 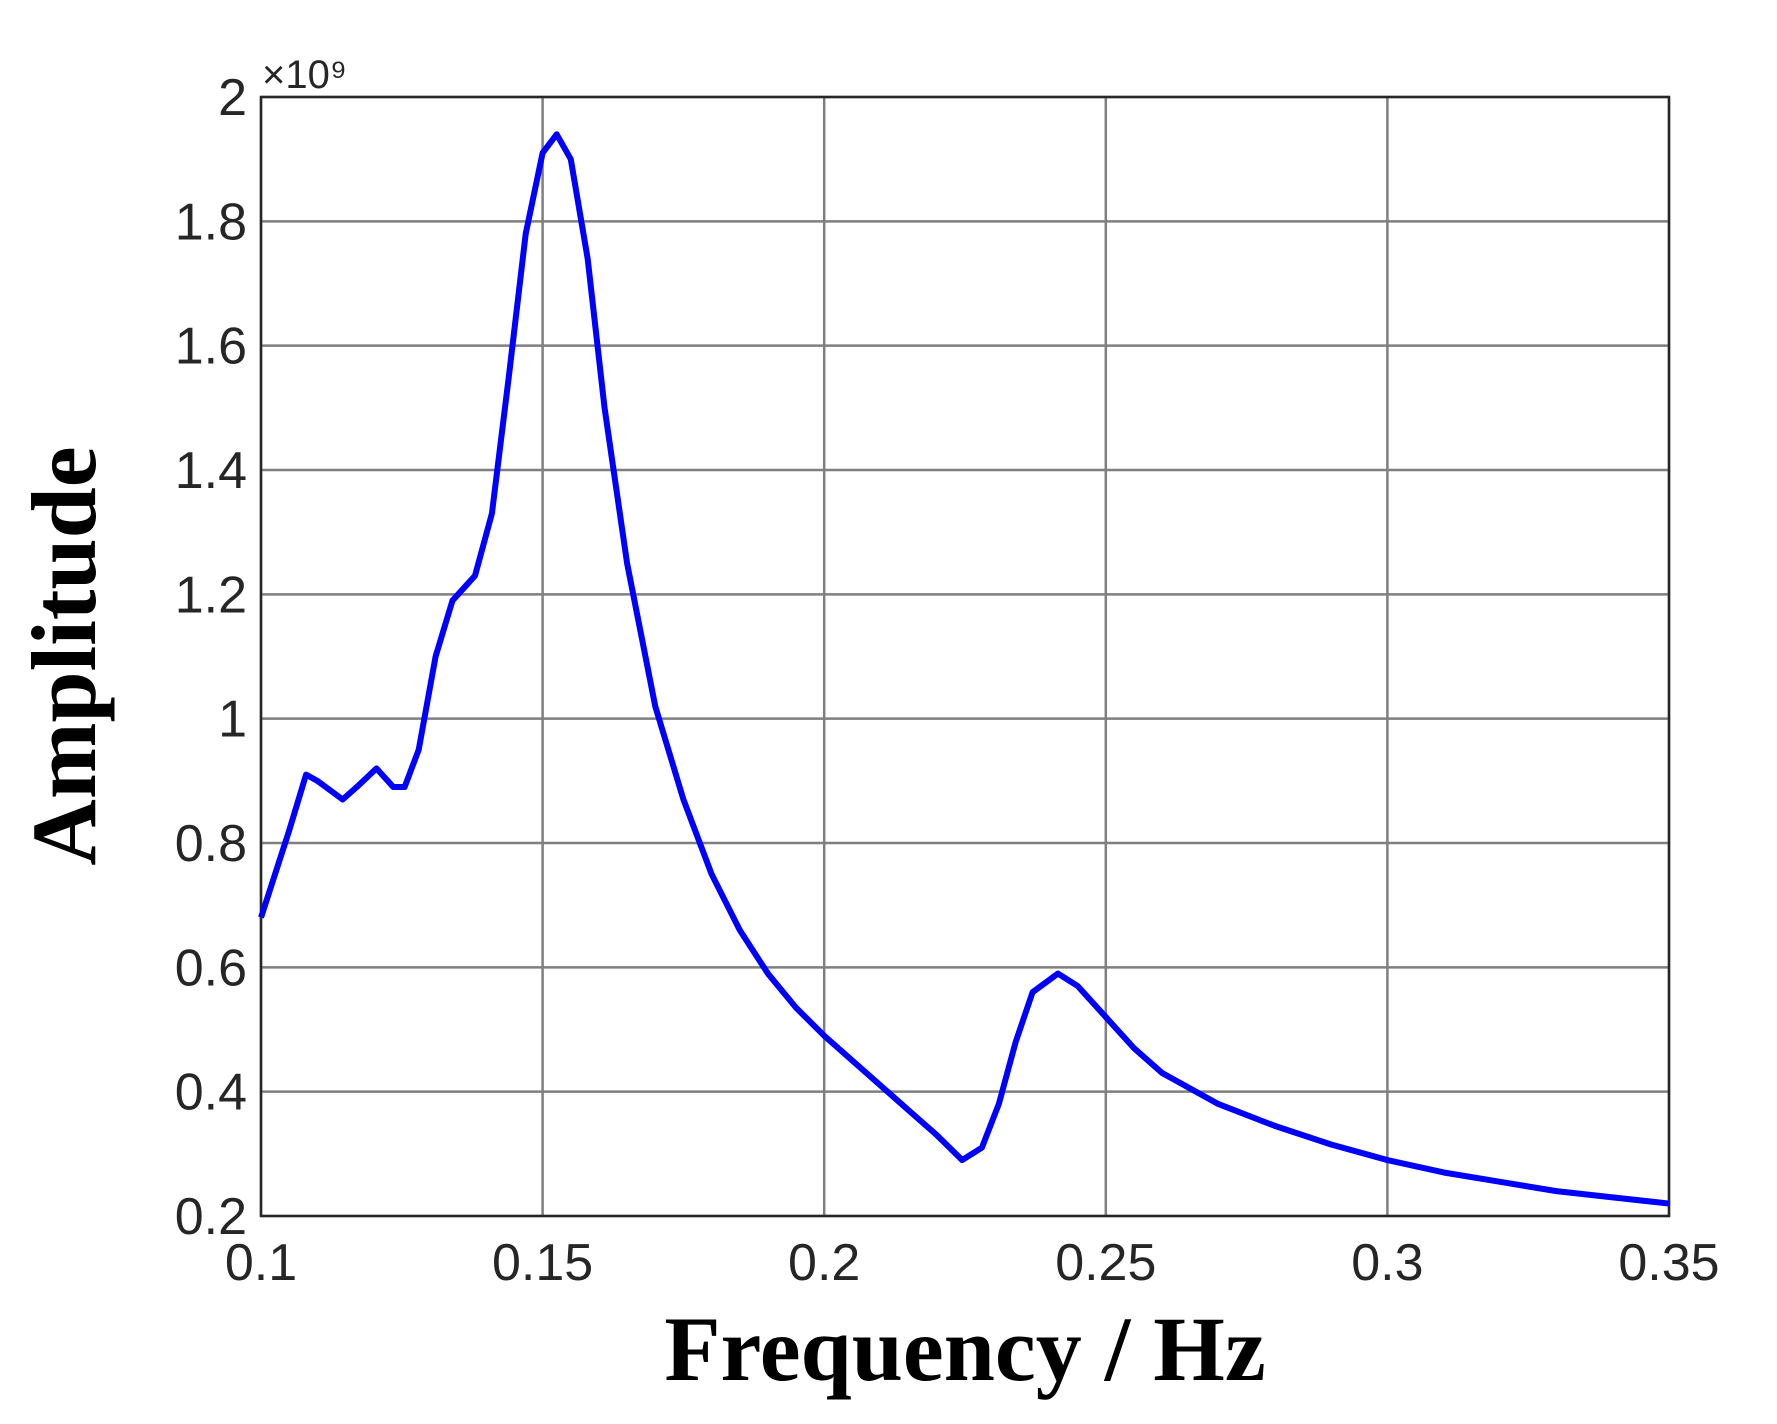 What do you see at coordinates (1668, 1263) in the screenshot?
I see `x-tick-label: 0.35` at bounding box center [1668, 1263].